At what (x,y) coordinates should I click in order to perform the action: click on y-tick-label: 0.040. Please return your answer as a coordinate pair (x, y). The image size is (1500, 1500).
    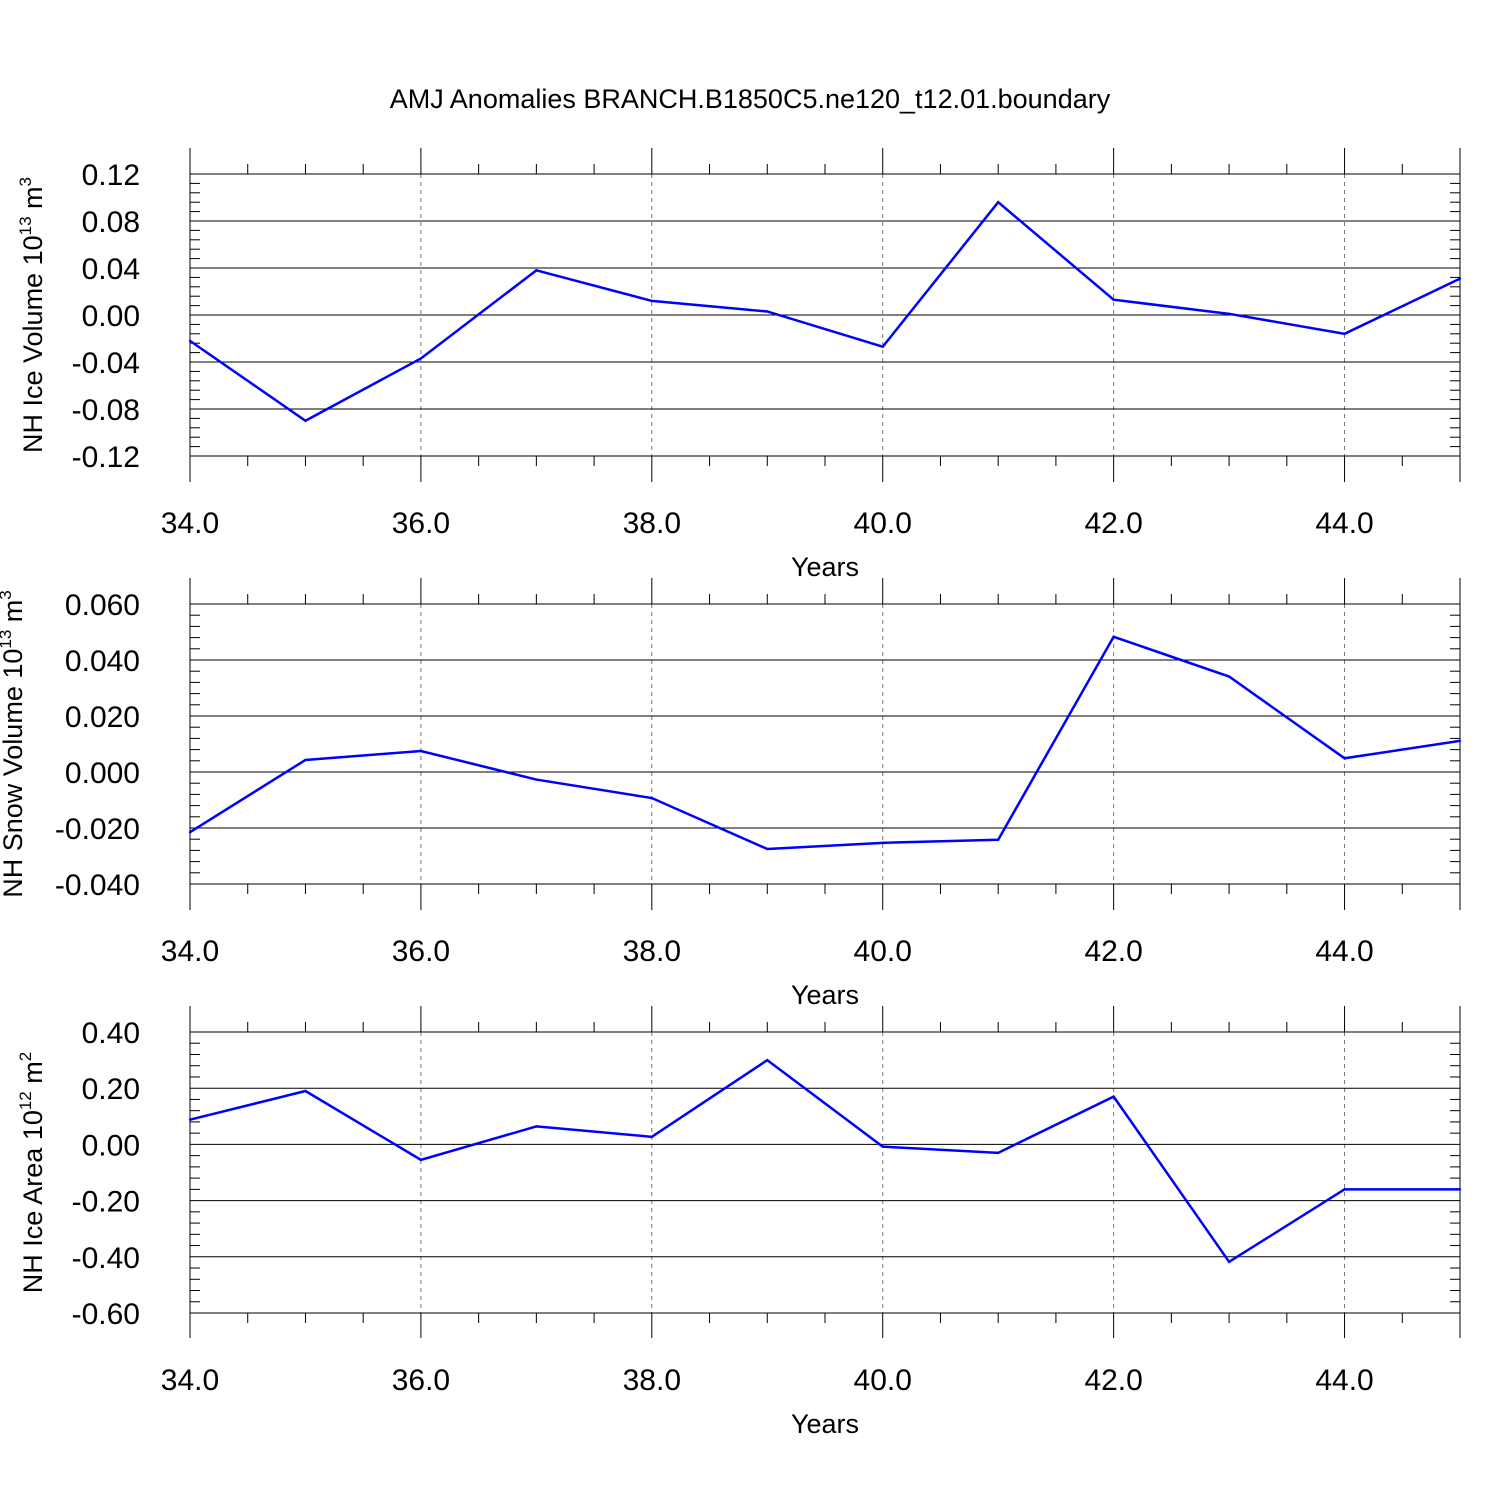
    Looking at the image, I should click on (102, 661).